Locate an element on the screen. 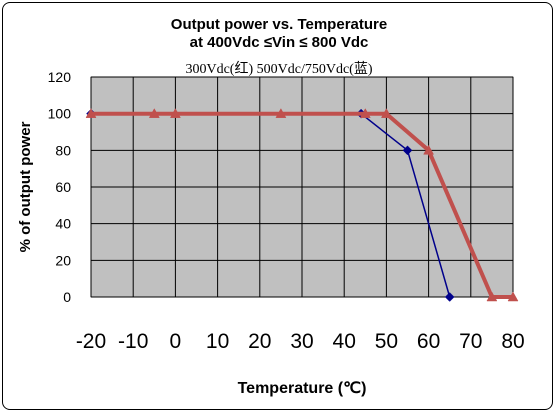 Image resolution: width=558 pixels, height=415 pixels. x-tick-label: 60 is located at coordinates (428, 341).